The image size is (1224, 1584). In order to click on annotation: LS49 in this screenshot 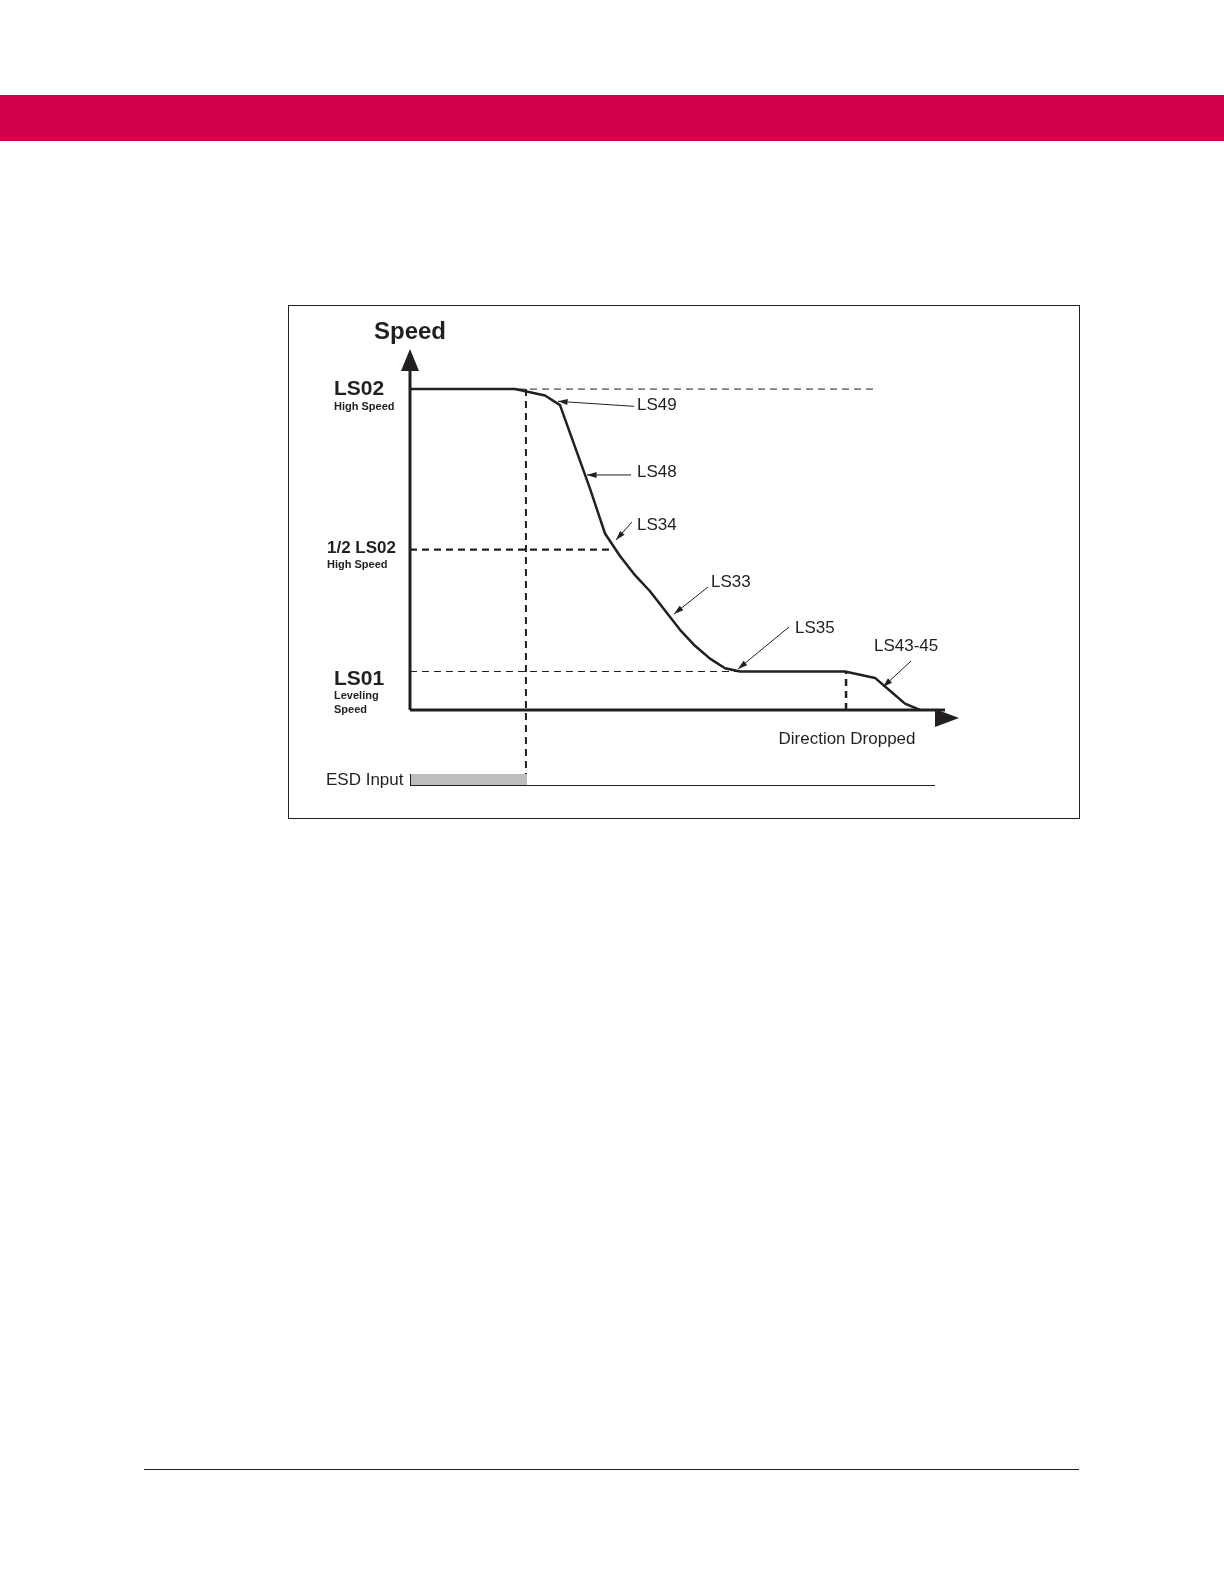, I will do `click(657, 404)`.